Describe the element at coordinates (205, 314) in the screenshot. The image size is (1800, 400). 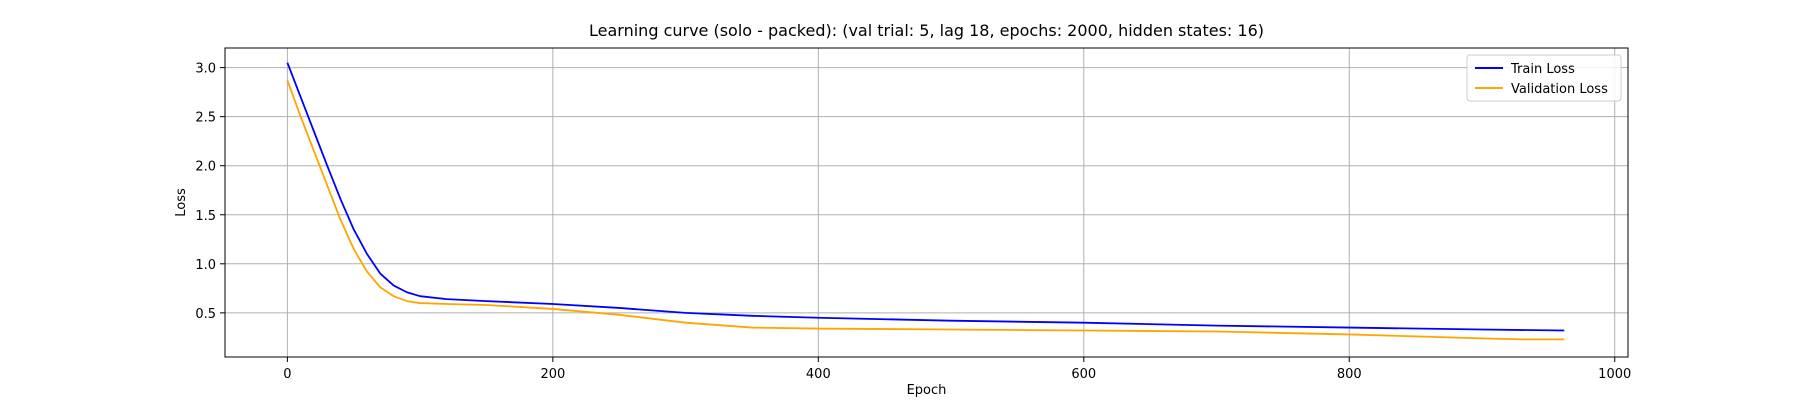
I see `y-tick-label: 0.5` at that location.